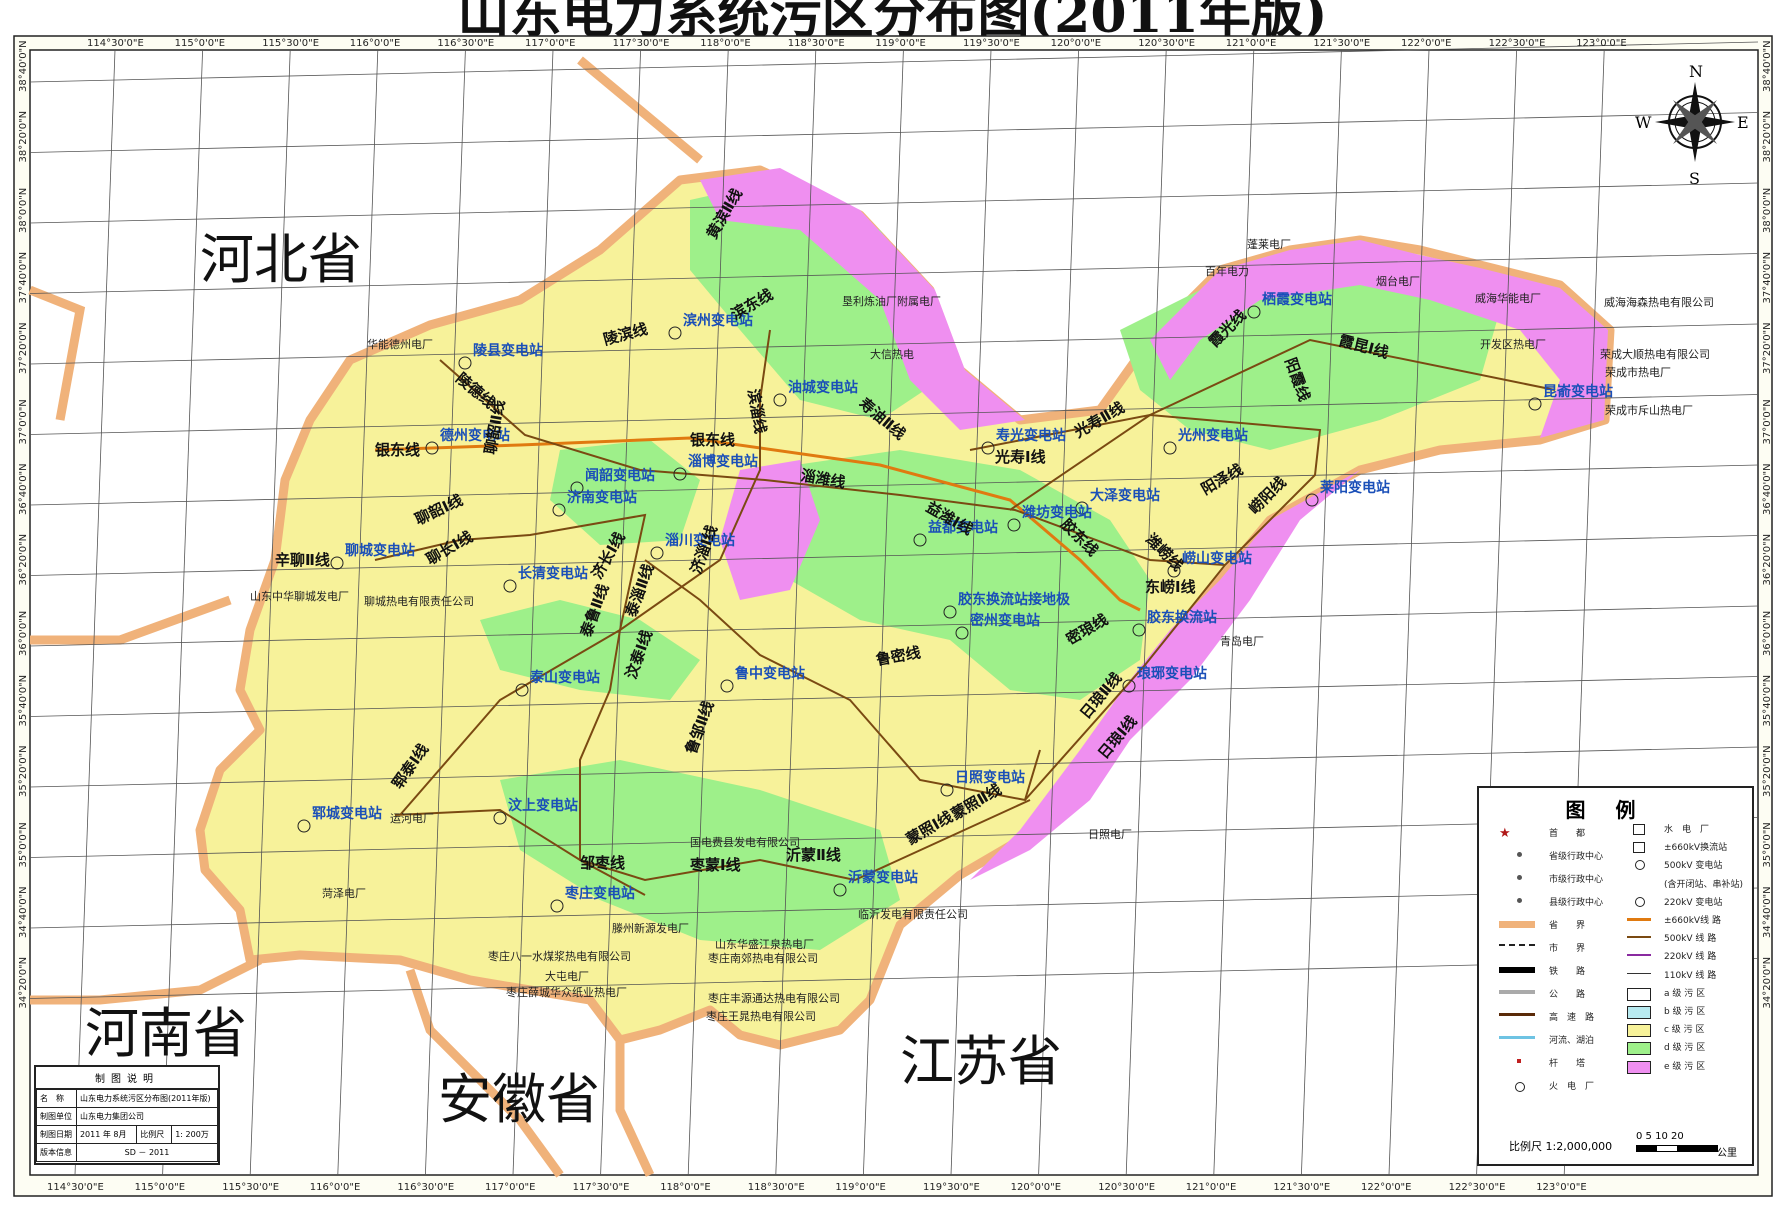  I want to click on power-plant-label: 华能德州电厂, so click(400, 344).